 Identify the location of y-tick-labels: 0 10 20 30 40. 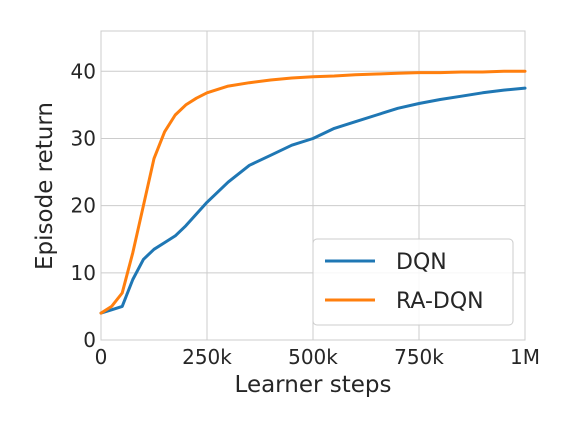
(83, 205).